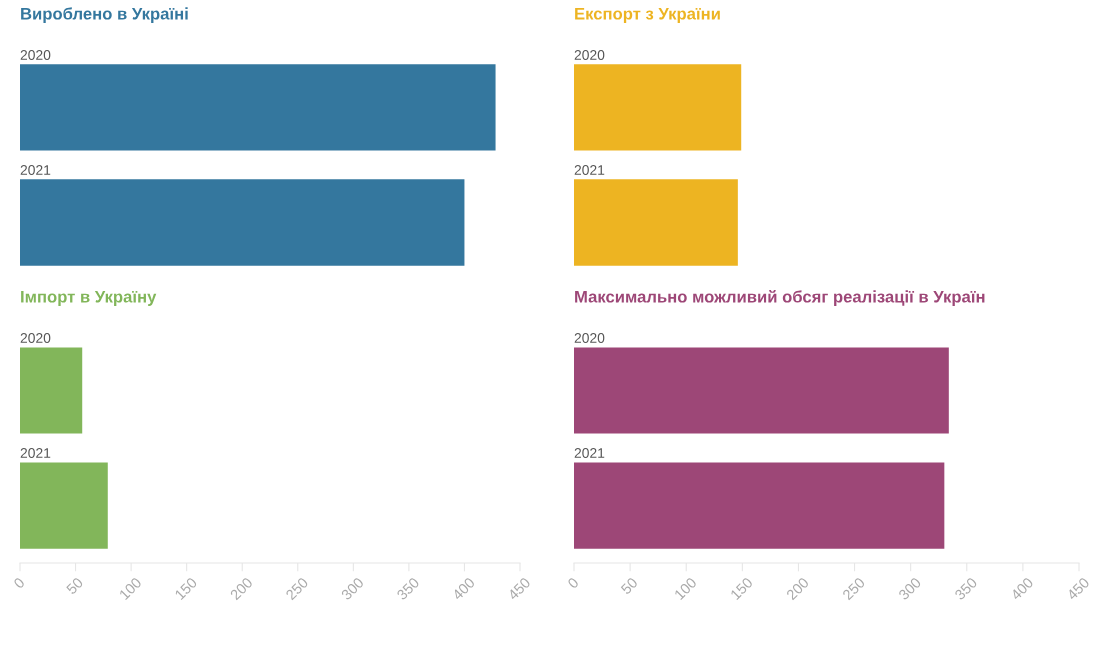 Image resolution: width=1103 pixels, height=653 pixels. I want to click on text: Вироблено в Україні, so click(104, 15).